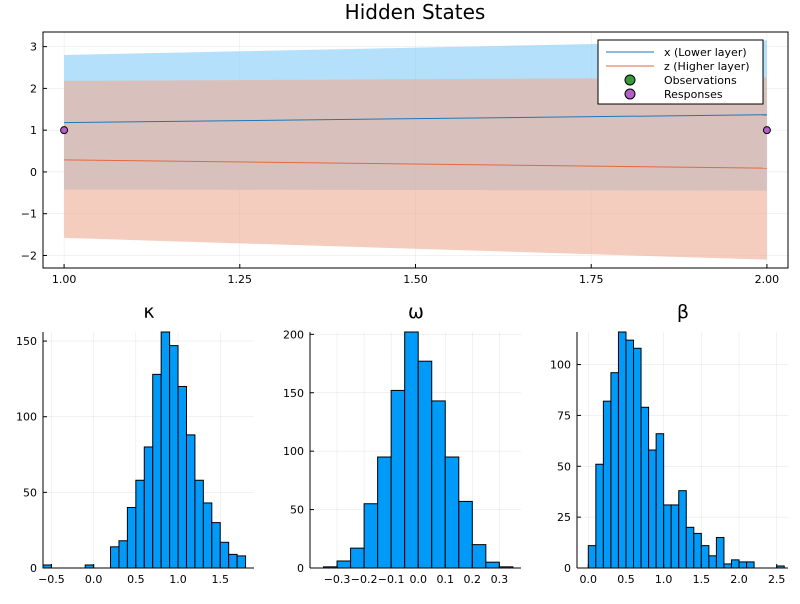 This screenshot has width=800, height=604. I want to click on kappa-title: κ, so click(148, 312).